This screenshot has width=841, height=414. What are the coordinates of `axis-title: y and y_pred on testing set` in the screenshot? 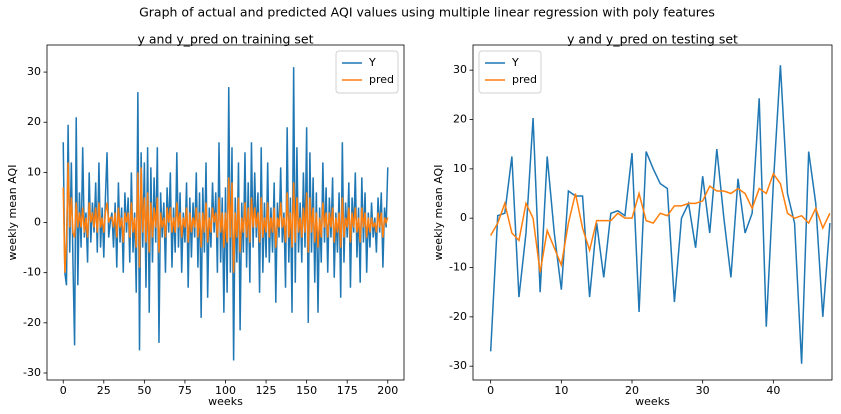 It's located at (652, 39).